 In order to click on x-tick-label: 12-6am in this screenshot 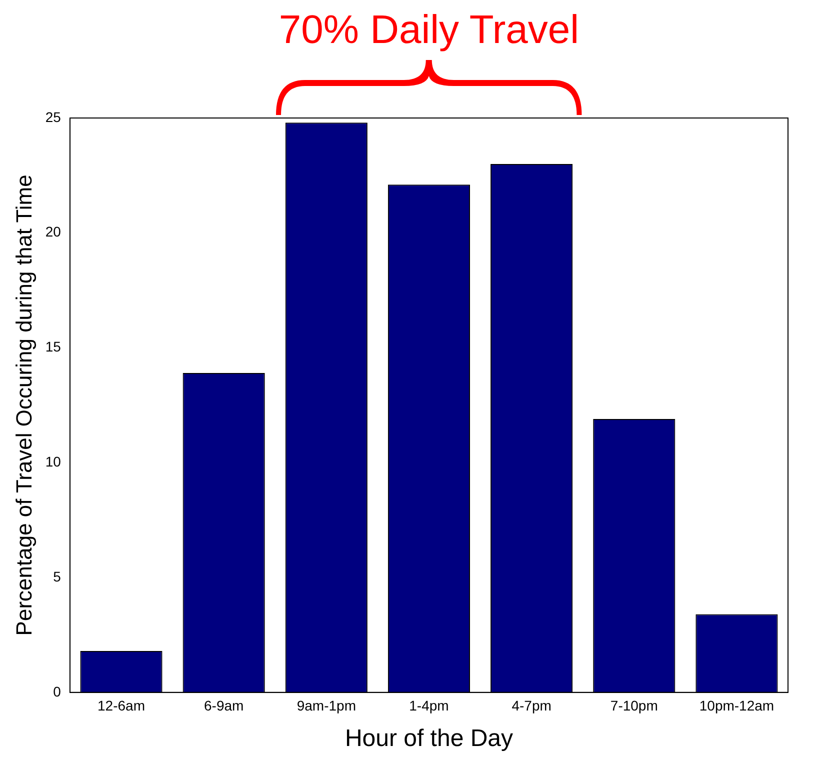, I will do `click(121, 706)`.